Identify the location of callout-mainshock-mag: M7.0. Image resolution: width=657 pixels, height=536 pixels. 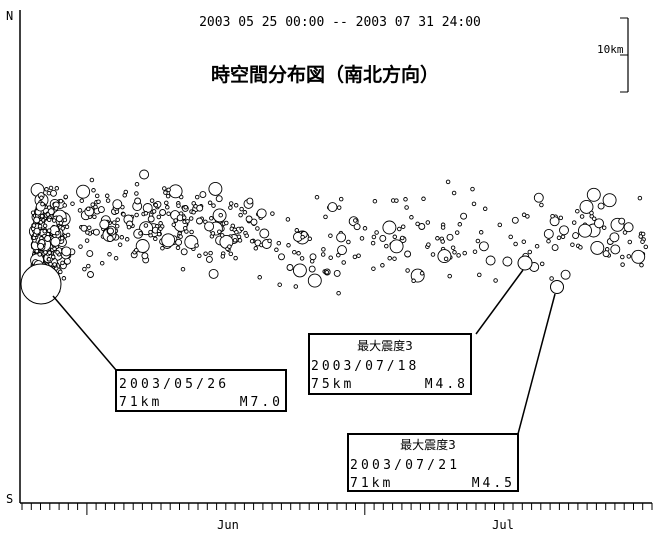
(261, 402).